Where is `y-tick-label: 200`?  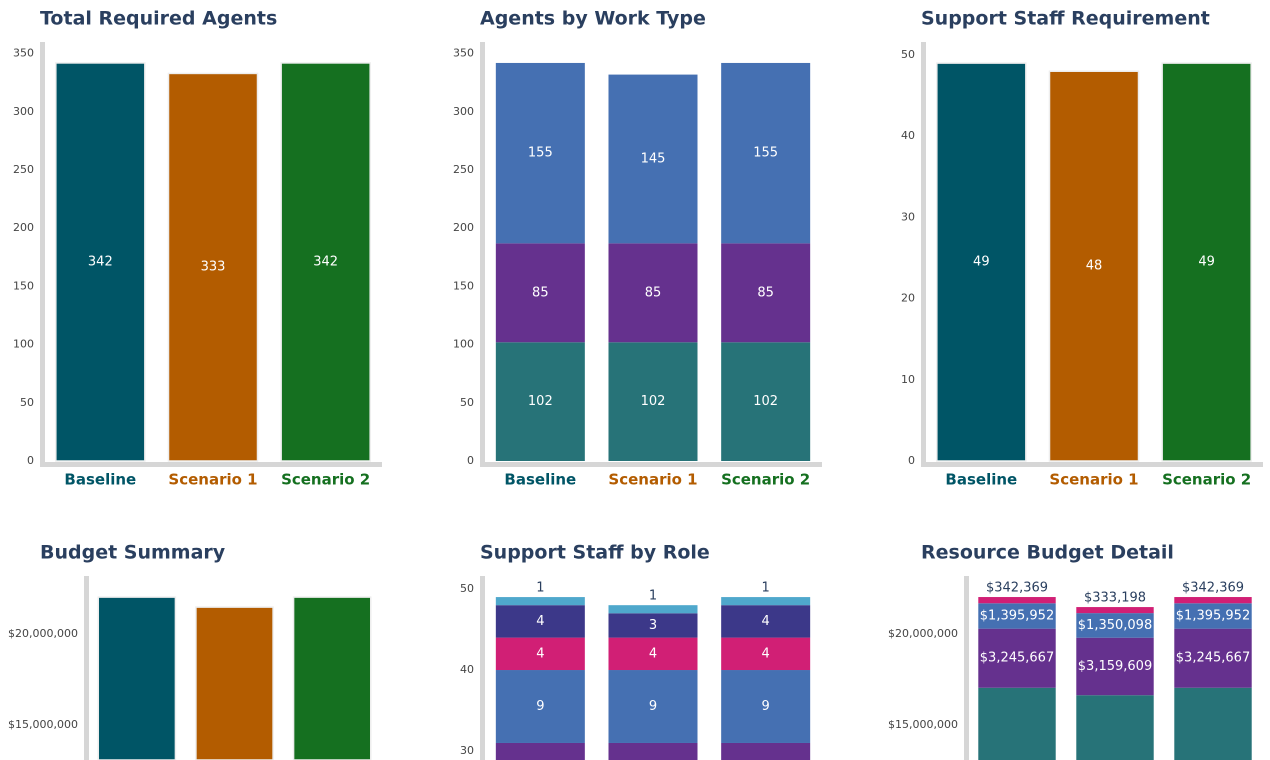 y-tick-label: 200 is located at coordinates (463, 227).